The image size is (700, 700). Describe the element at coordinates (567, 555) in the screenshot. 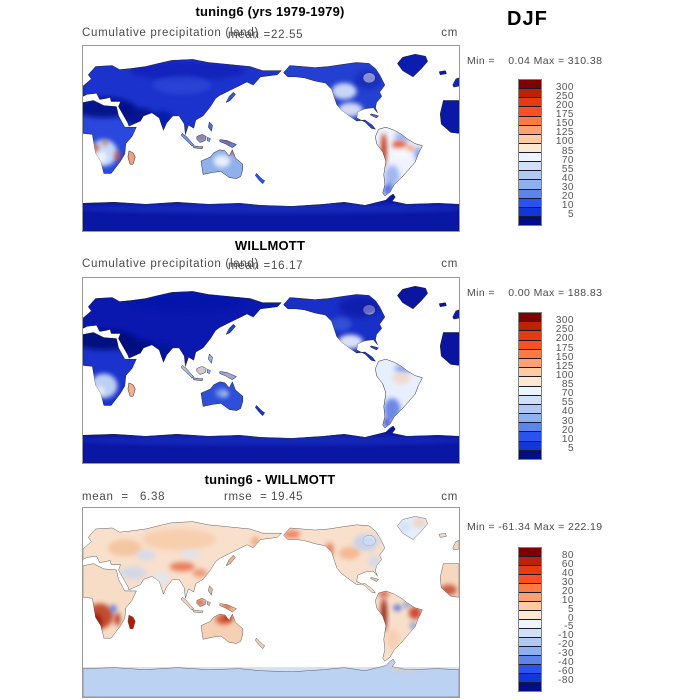

I see `colorbar-tick-label: 80` at that location.